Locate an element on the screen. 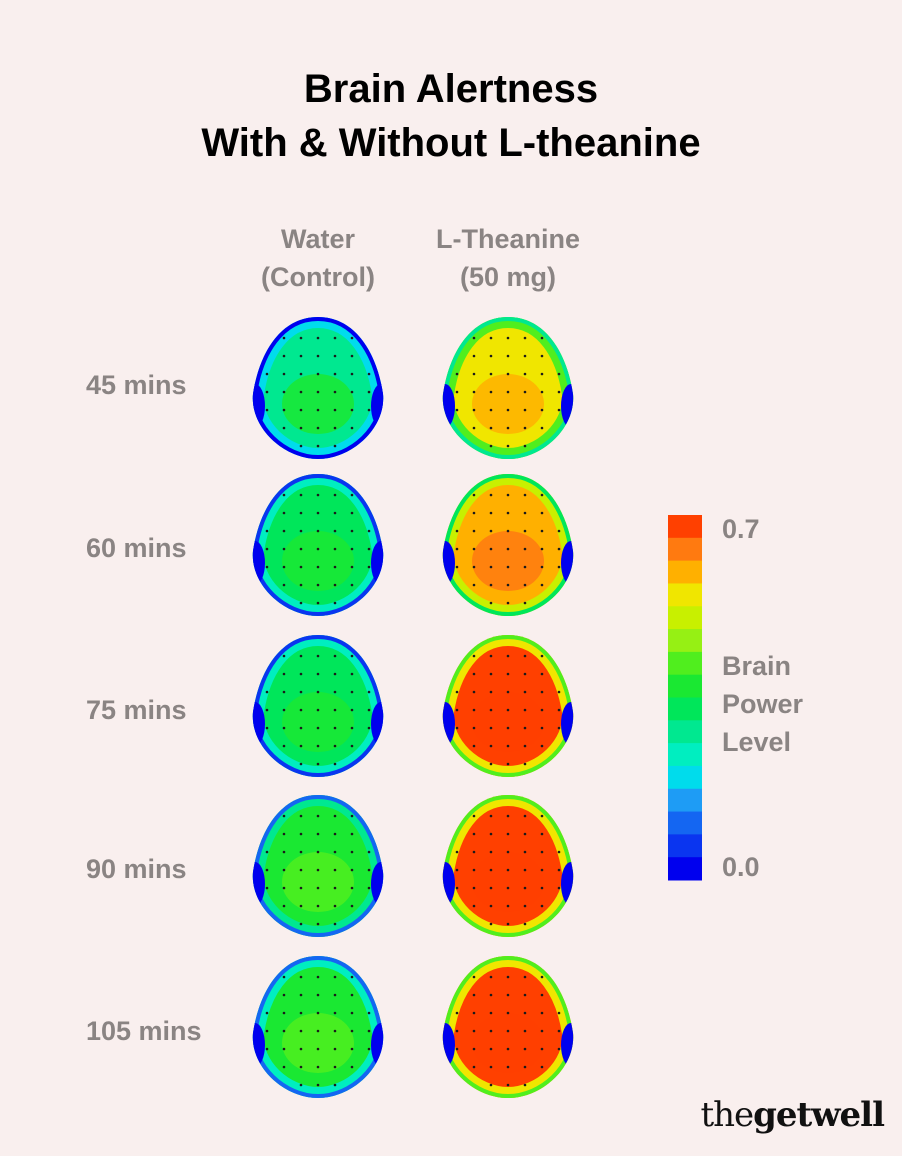  scalp-map-right-lobe is located at coordinates (567, 884).